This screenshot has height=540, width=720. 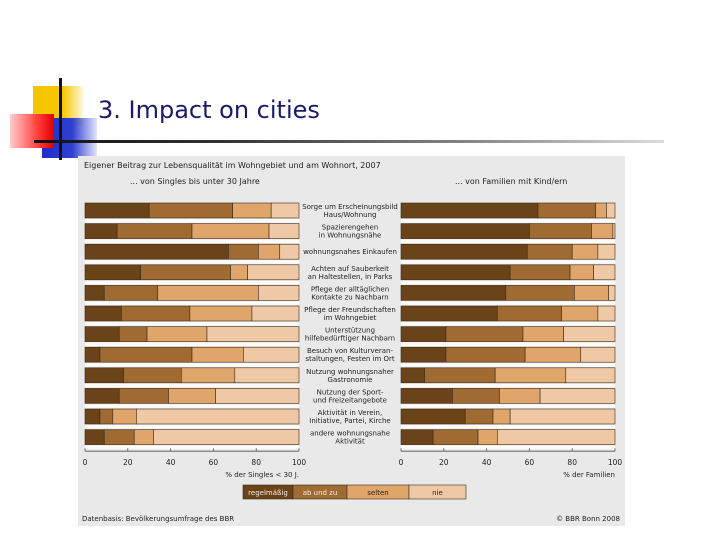 What do you see at coordinates (615, 462) in the screenshot?
I see `x-tick-label: 100` at bounding box center [615, 462].